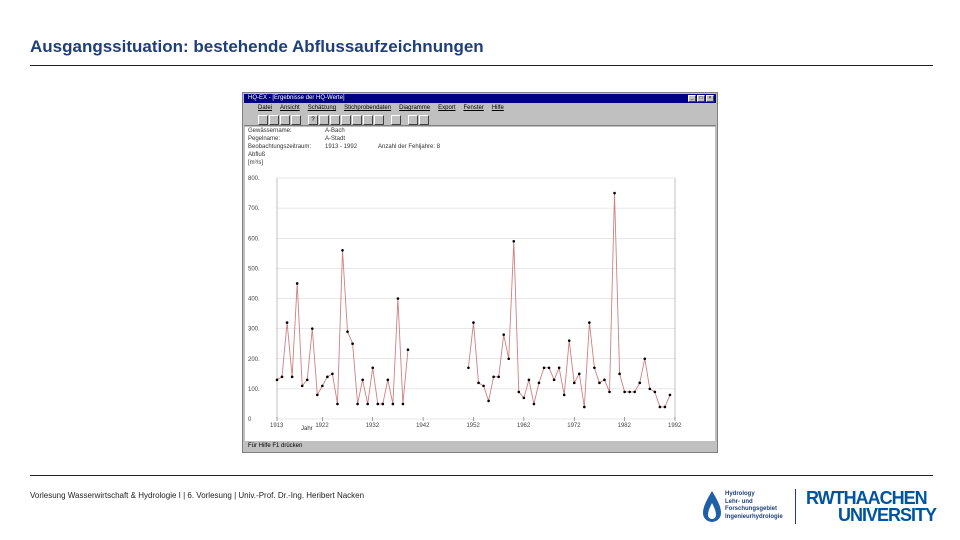 The image size is (960, 540). What do you see at coordinates (692, 98) in the screenshot?
I see `minimize-button: _` at bounding box center [692, 98].